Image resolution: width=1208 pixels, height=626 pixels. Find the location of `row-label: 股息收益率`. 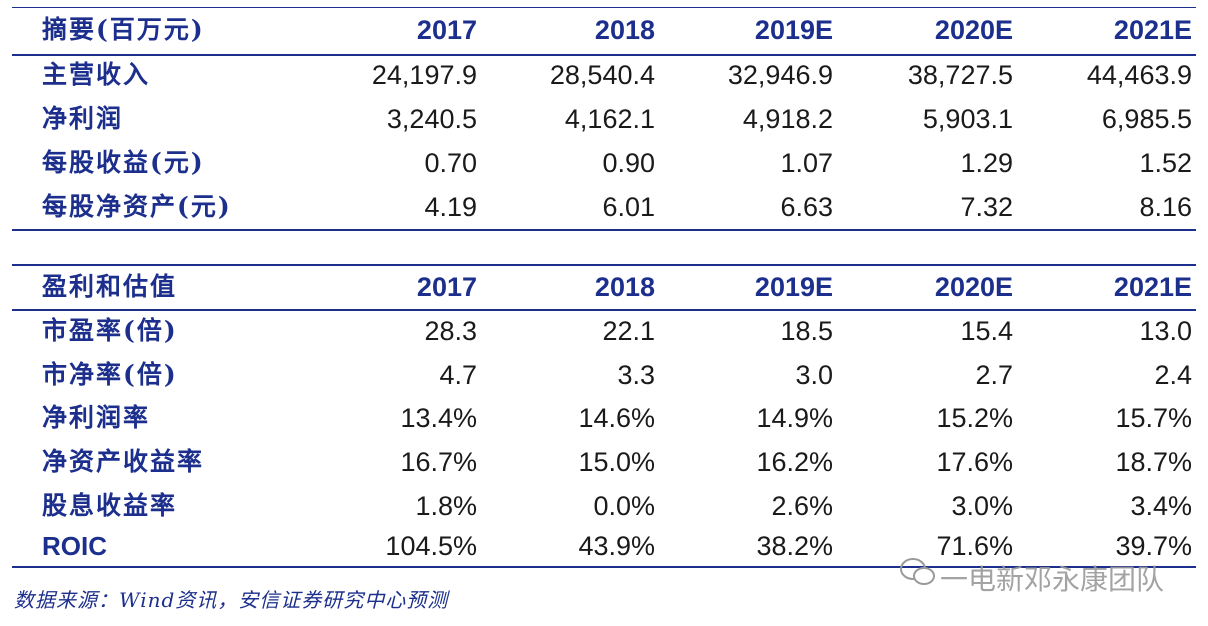

row-label: 股息收益率 is located at coordinates (110, 505).